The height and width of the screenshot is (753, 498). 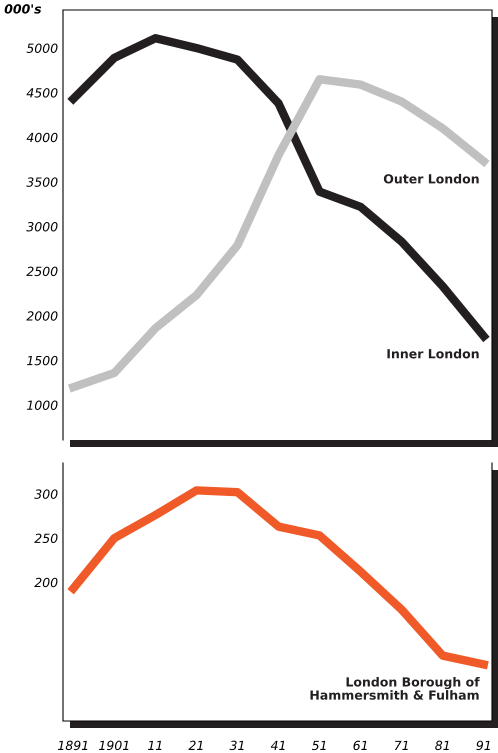 I want to click on y-tick-label: 2000, so click(x=42, y=316).